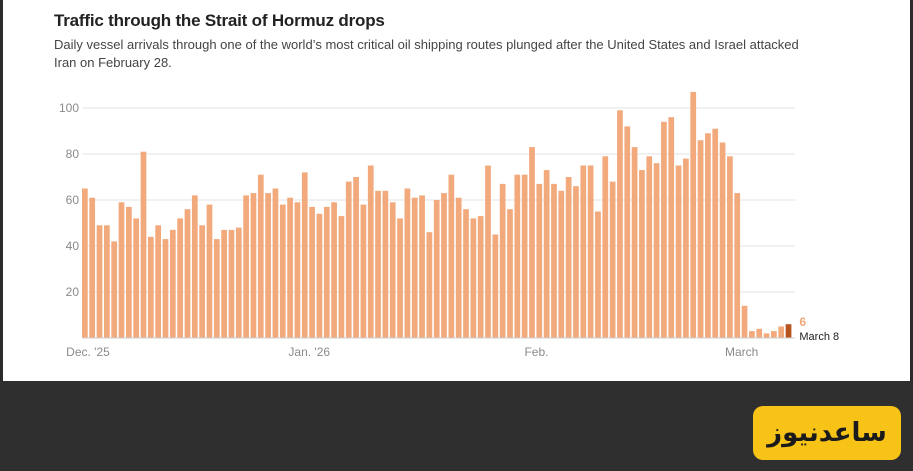 The height and width of the screenshot is (471, 913). I want to click on y-tick-label: 80, so click(73, 154).